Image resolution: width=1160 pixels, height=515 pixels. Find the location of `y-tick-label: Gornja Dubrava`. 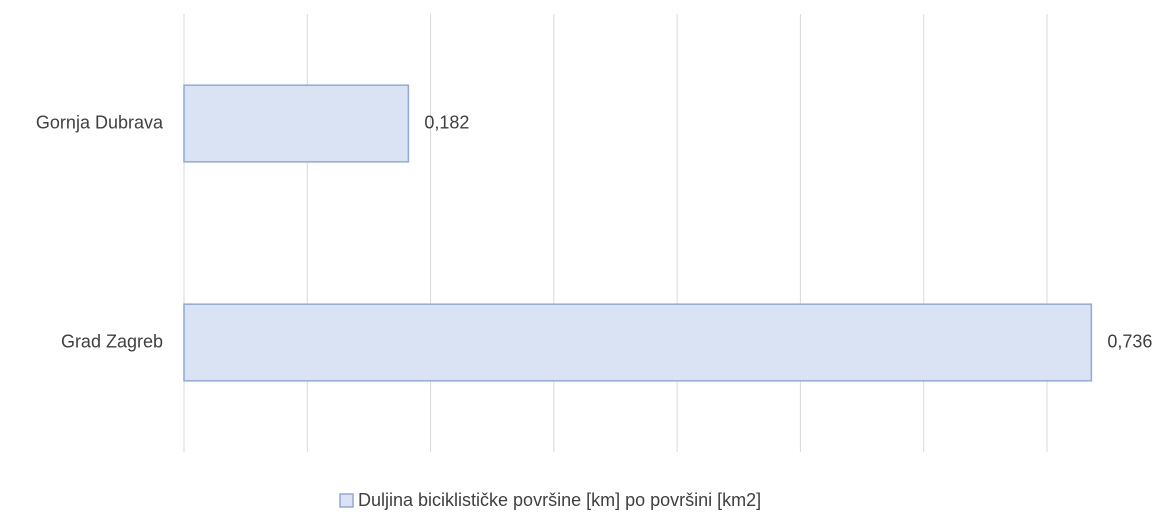

y-tick-label: Gornja Dubrava is located at coordinates (100, 122).